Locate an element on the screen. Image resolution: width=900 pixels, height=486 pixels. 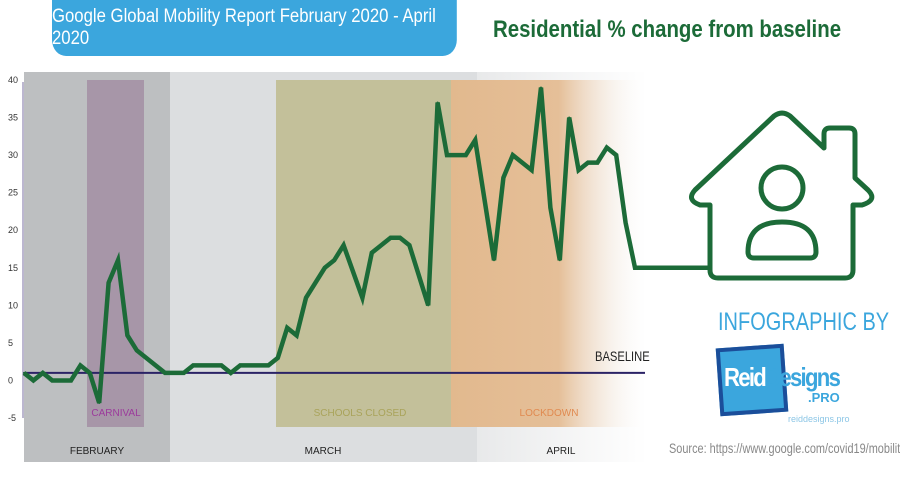
month-label-february: FEBRUARY is located at coordinates (97, 451).